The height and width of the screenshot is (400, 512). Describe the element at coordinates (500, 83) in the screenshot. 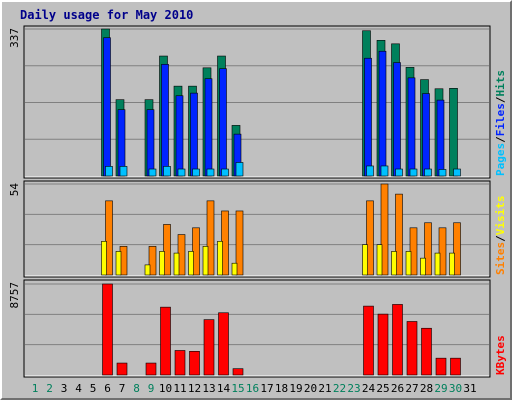

I see `legend-hits: Hits` at that location.